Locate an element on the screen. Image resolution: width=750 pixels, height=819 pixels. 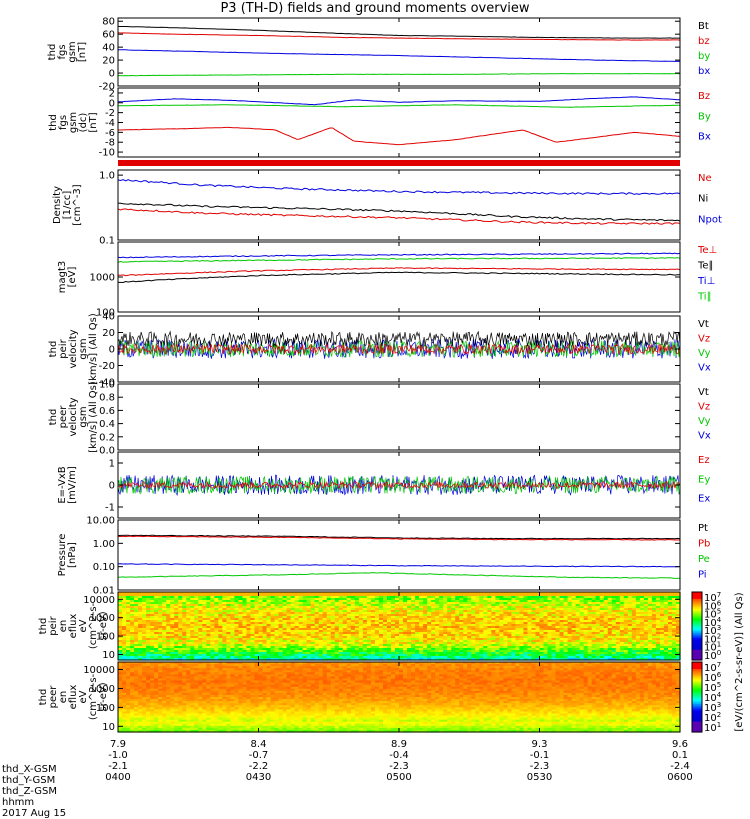
legend-pb: Pb is located at coordinates (704, 544).